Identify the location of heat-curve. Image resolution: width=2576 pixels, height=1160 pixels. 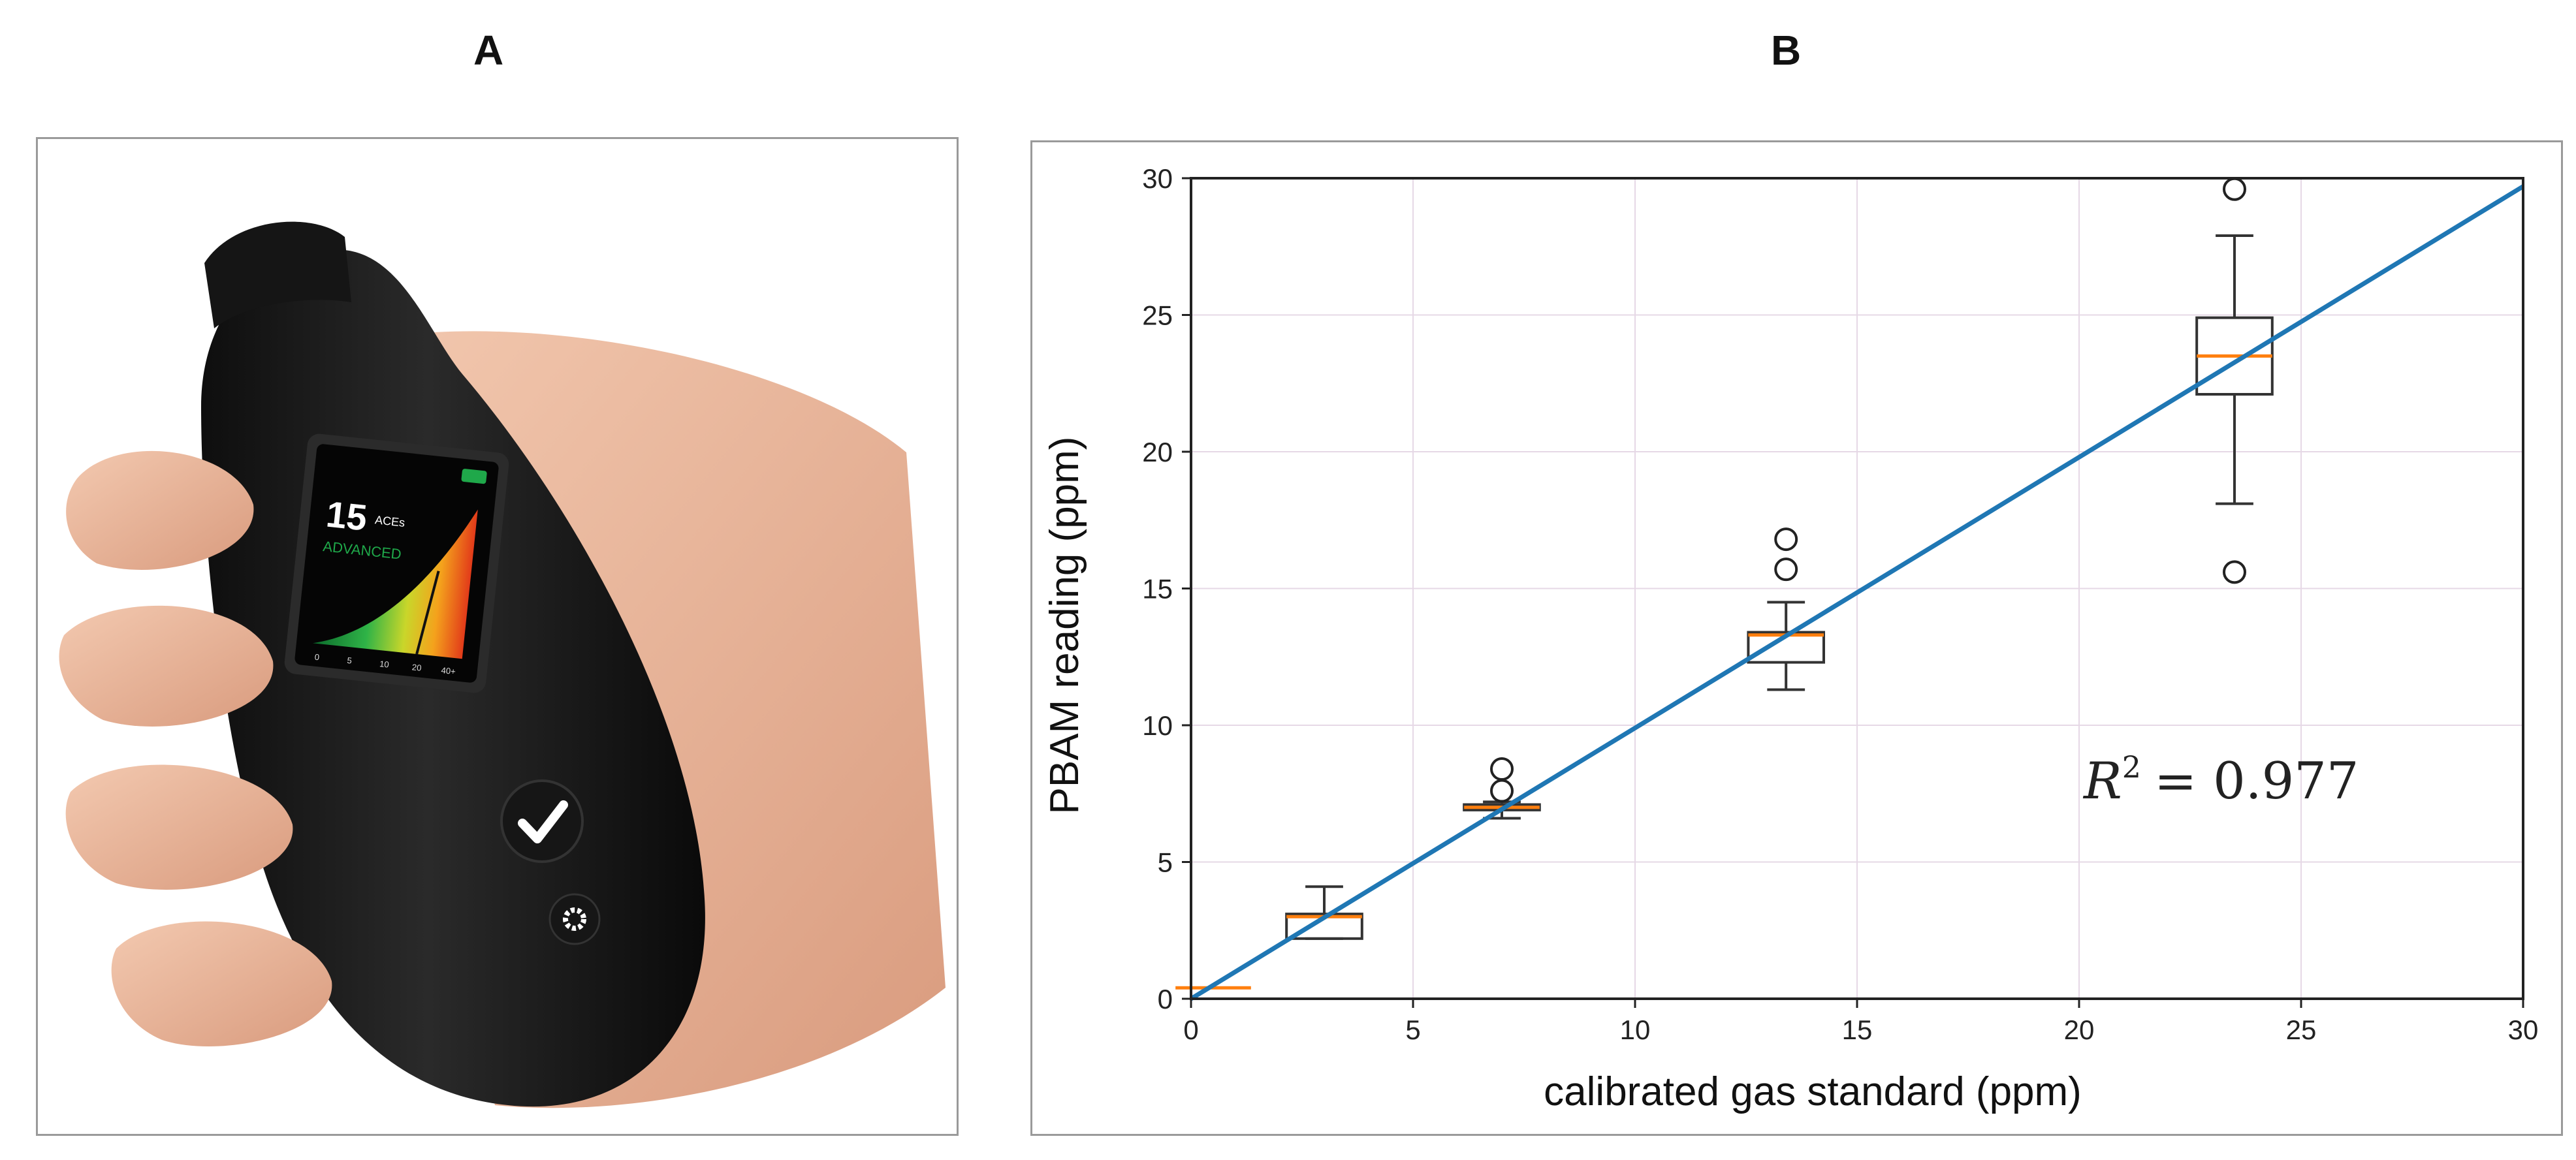
(396, 584).